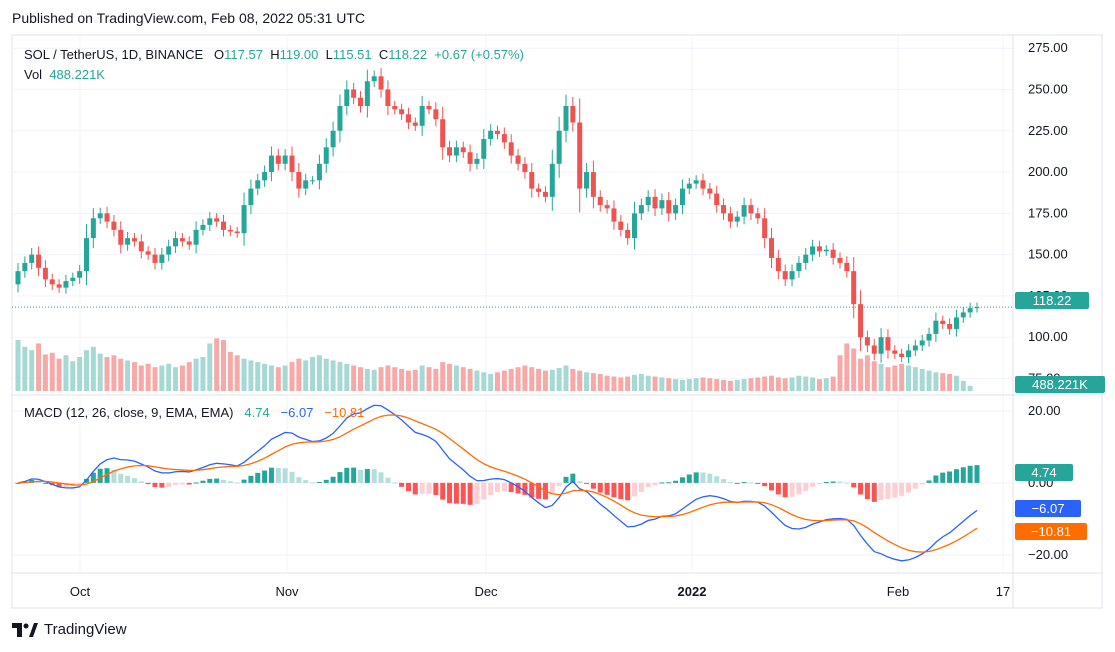  I want to click on symbol-label: SOL / TetherUS, 1D, BINANCE, so click(114, 54).